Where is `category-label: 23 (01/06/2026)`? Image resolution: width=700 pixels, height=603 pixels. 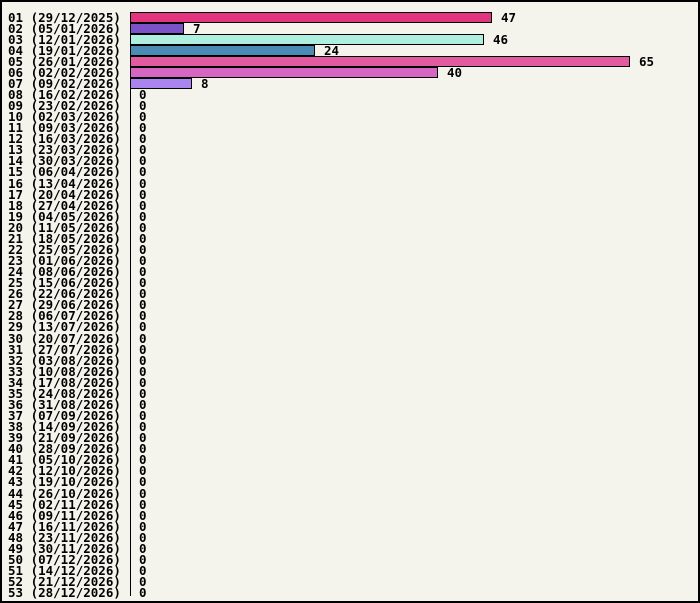
category-label: 23 (01/06/2026) is located at coordinates (64, 261).